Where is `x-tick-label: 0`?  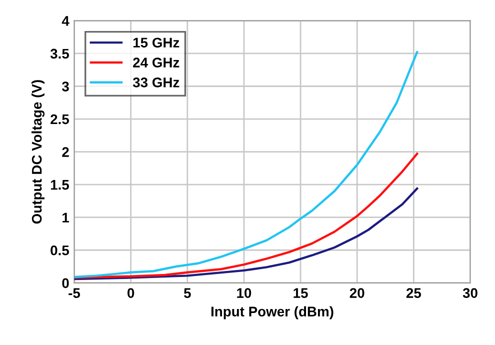
x-tick-label: 0 is located at coordinates (131, 293).